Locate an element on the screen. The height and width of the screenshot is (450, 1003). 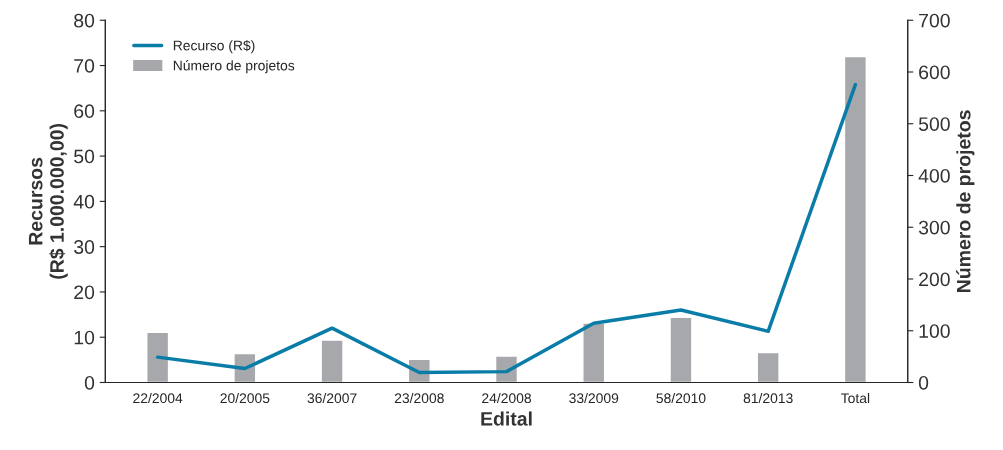
x-tick-label: 33/2009 is located at coordinates (594, 398).